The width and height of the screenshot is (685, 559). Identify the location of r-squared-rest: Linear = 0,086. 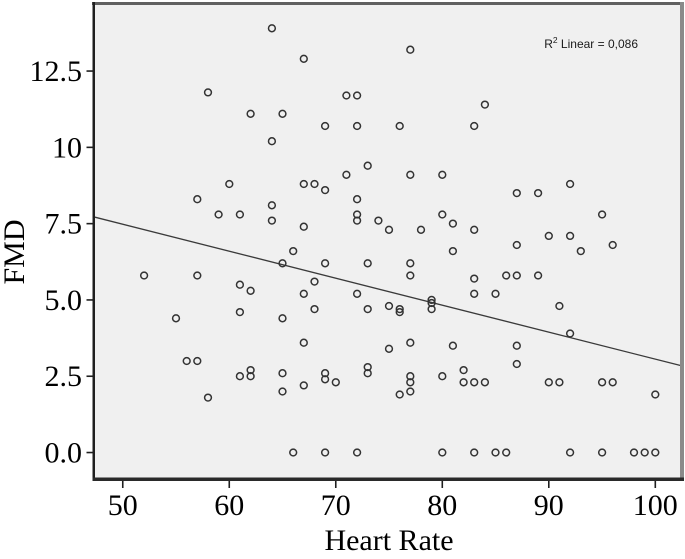
(598, 44).